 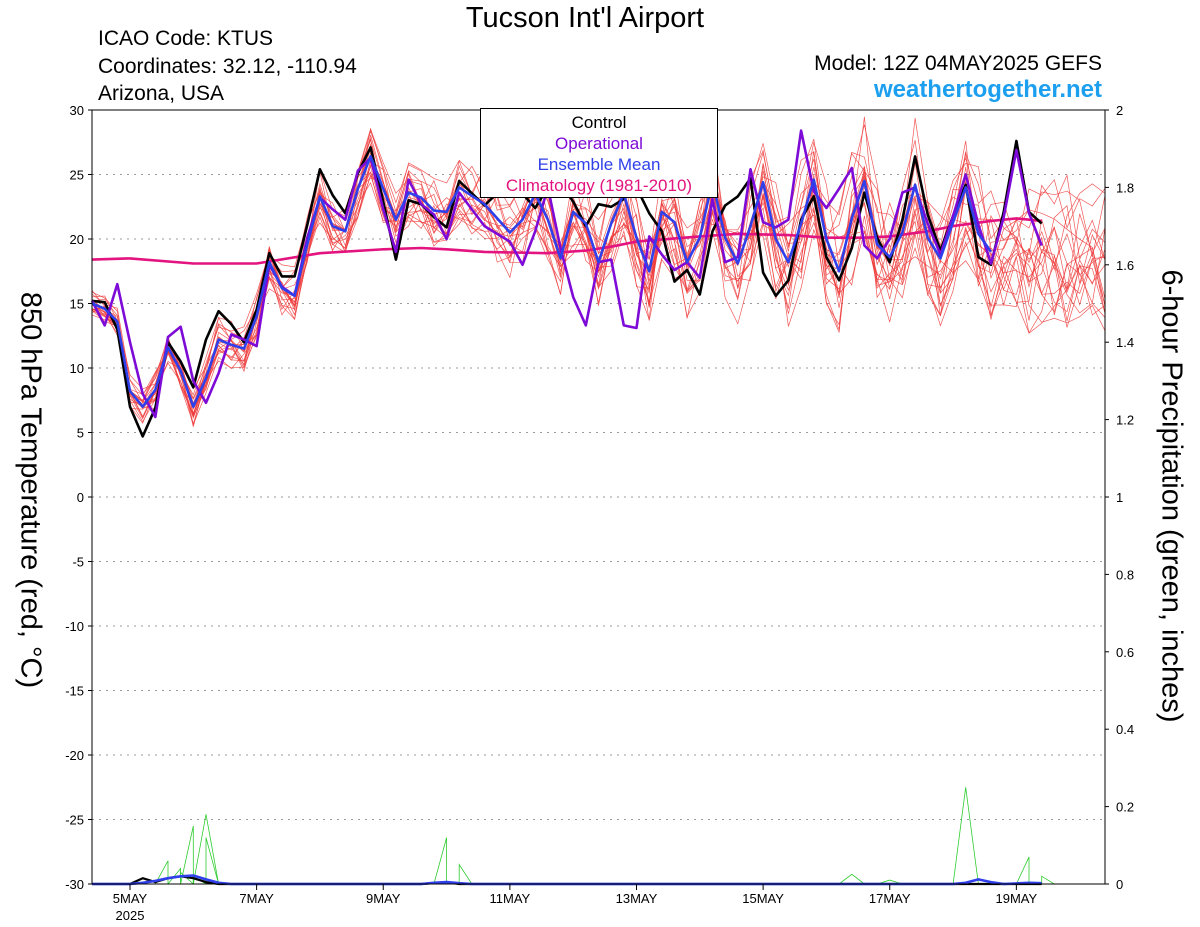 I want to click on icao-code: ICAO Code: KTUS, so click(x=186, y=38).